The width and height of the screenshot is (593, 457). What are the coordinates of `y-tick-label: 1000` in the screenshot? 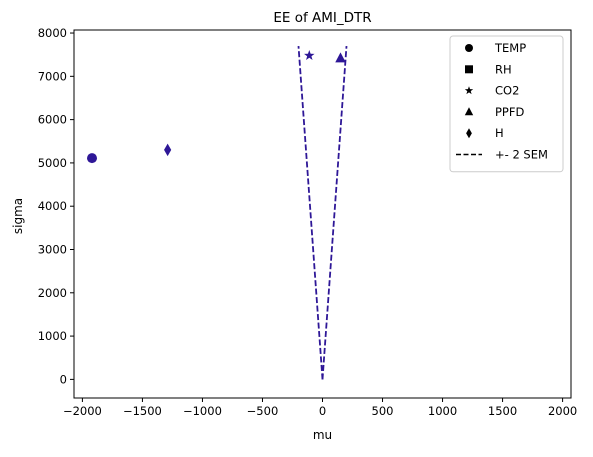 It's located at (52, 336).